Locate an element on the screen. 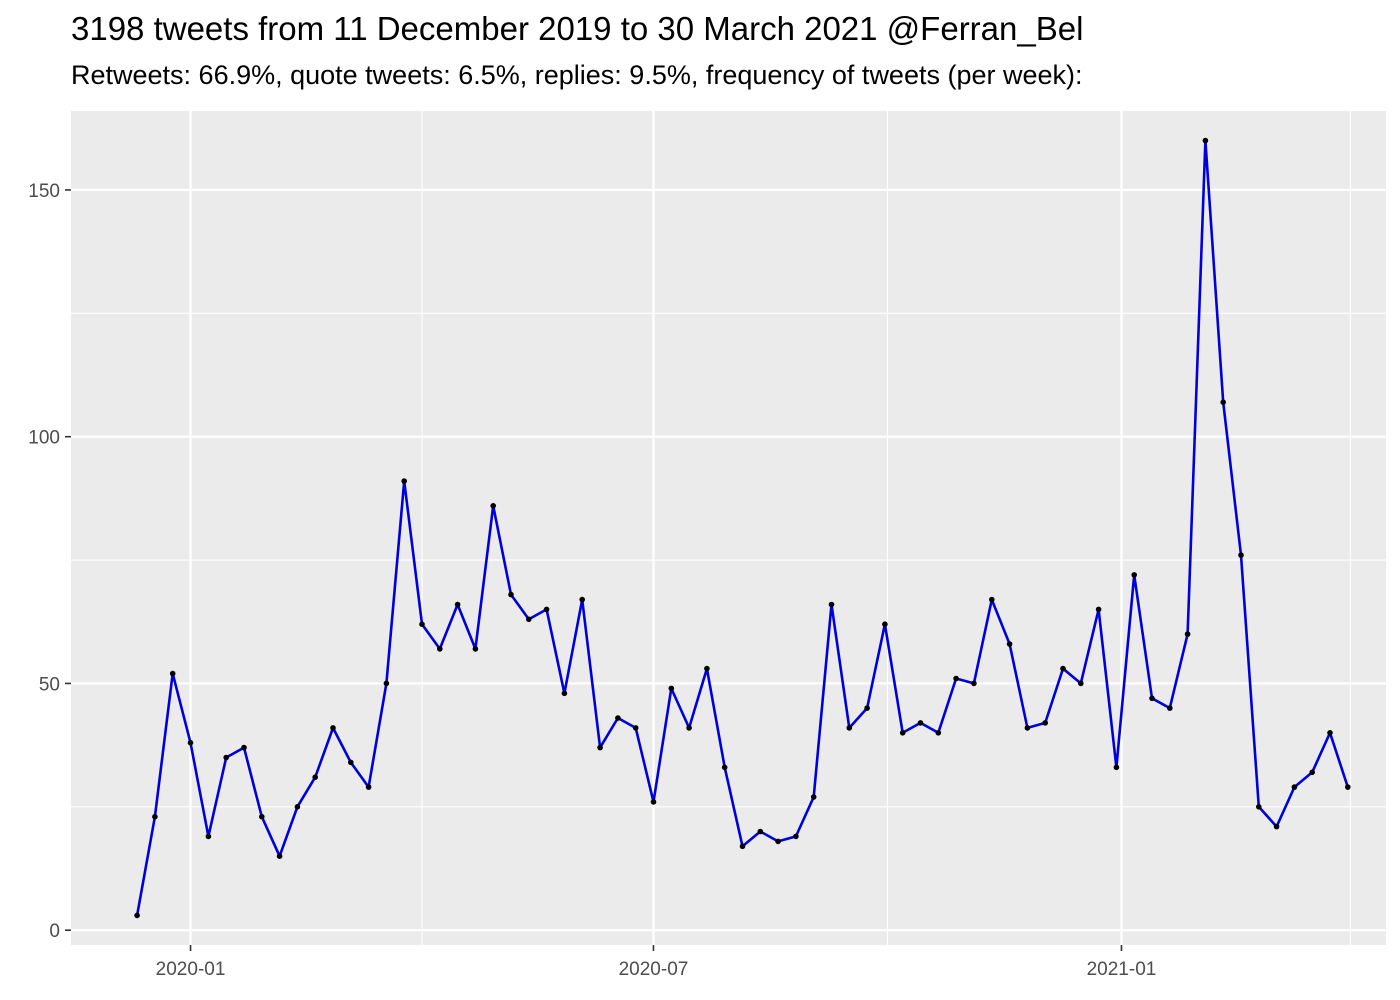 Image resolution: width=1400 pixels, height=1000 pixels. x-tick-label: 2020-07 is located at coordinates (654, 969).